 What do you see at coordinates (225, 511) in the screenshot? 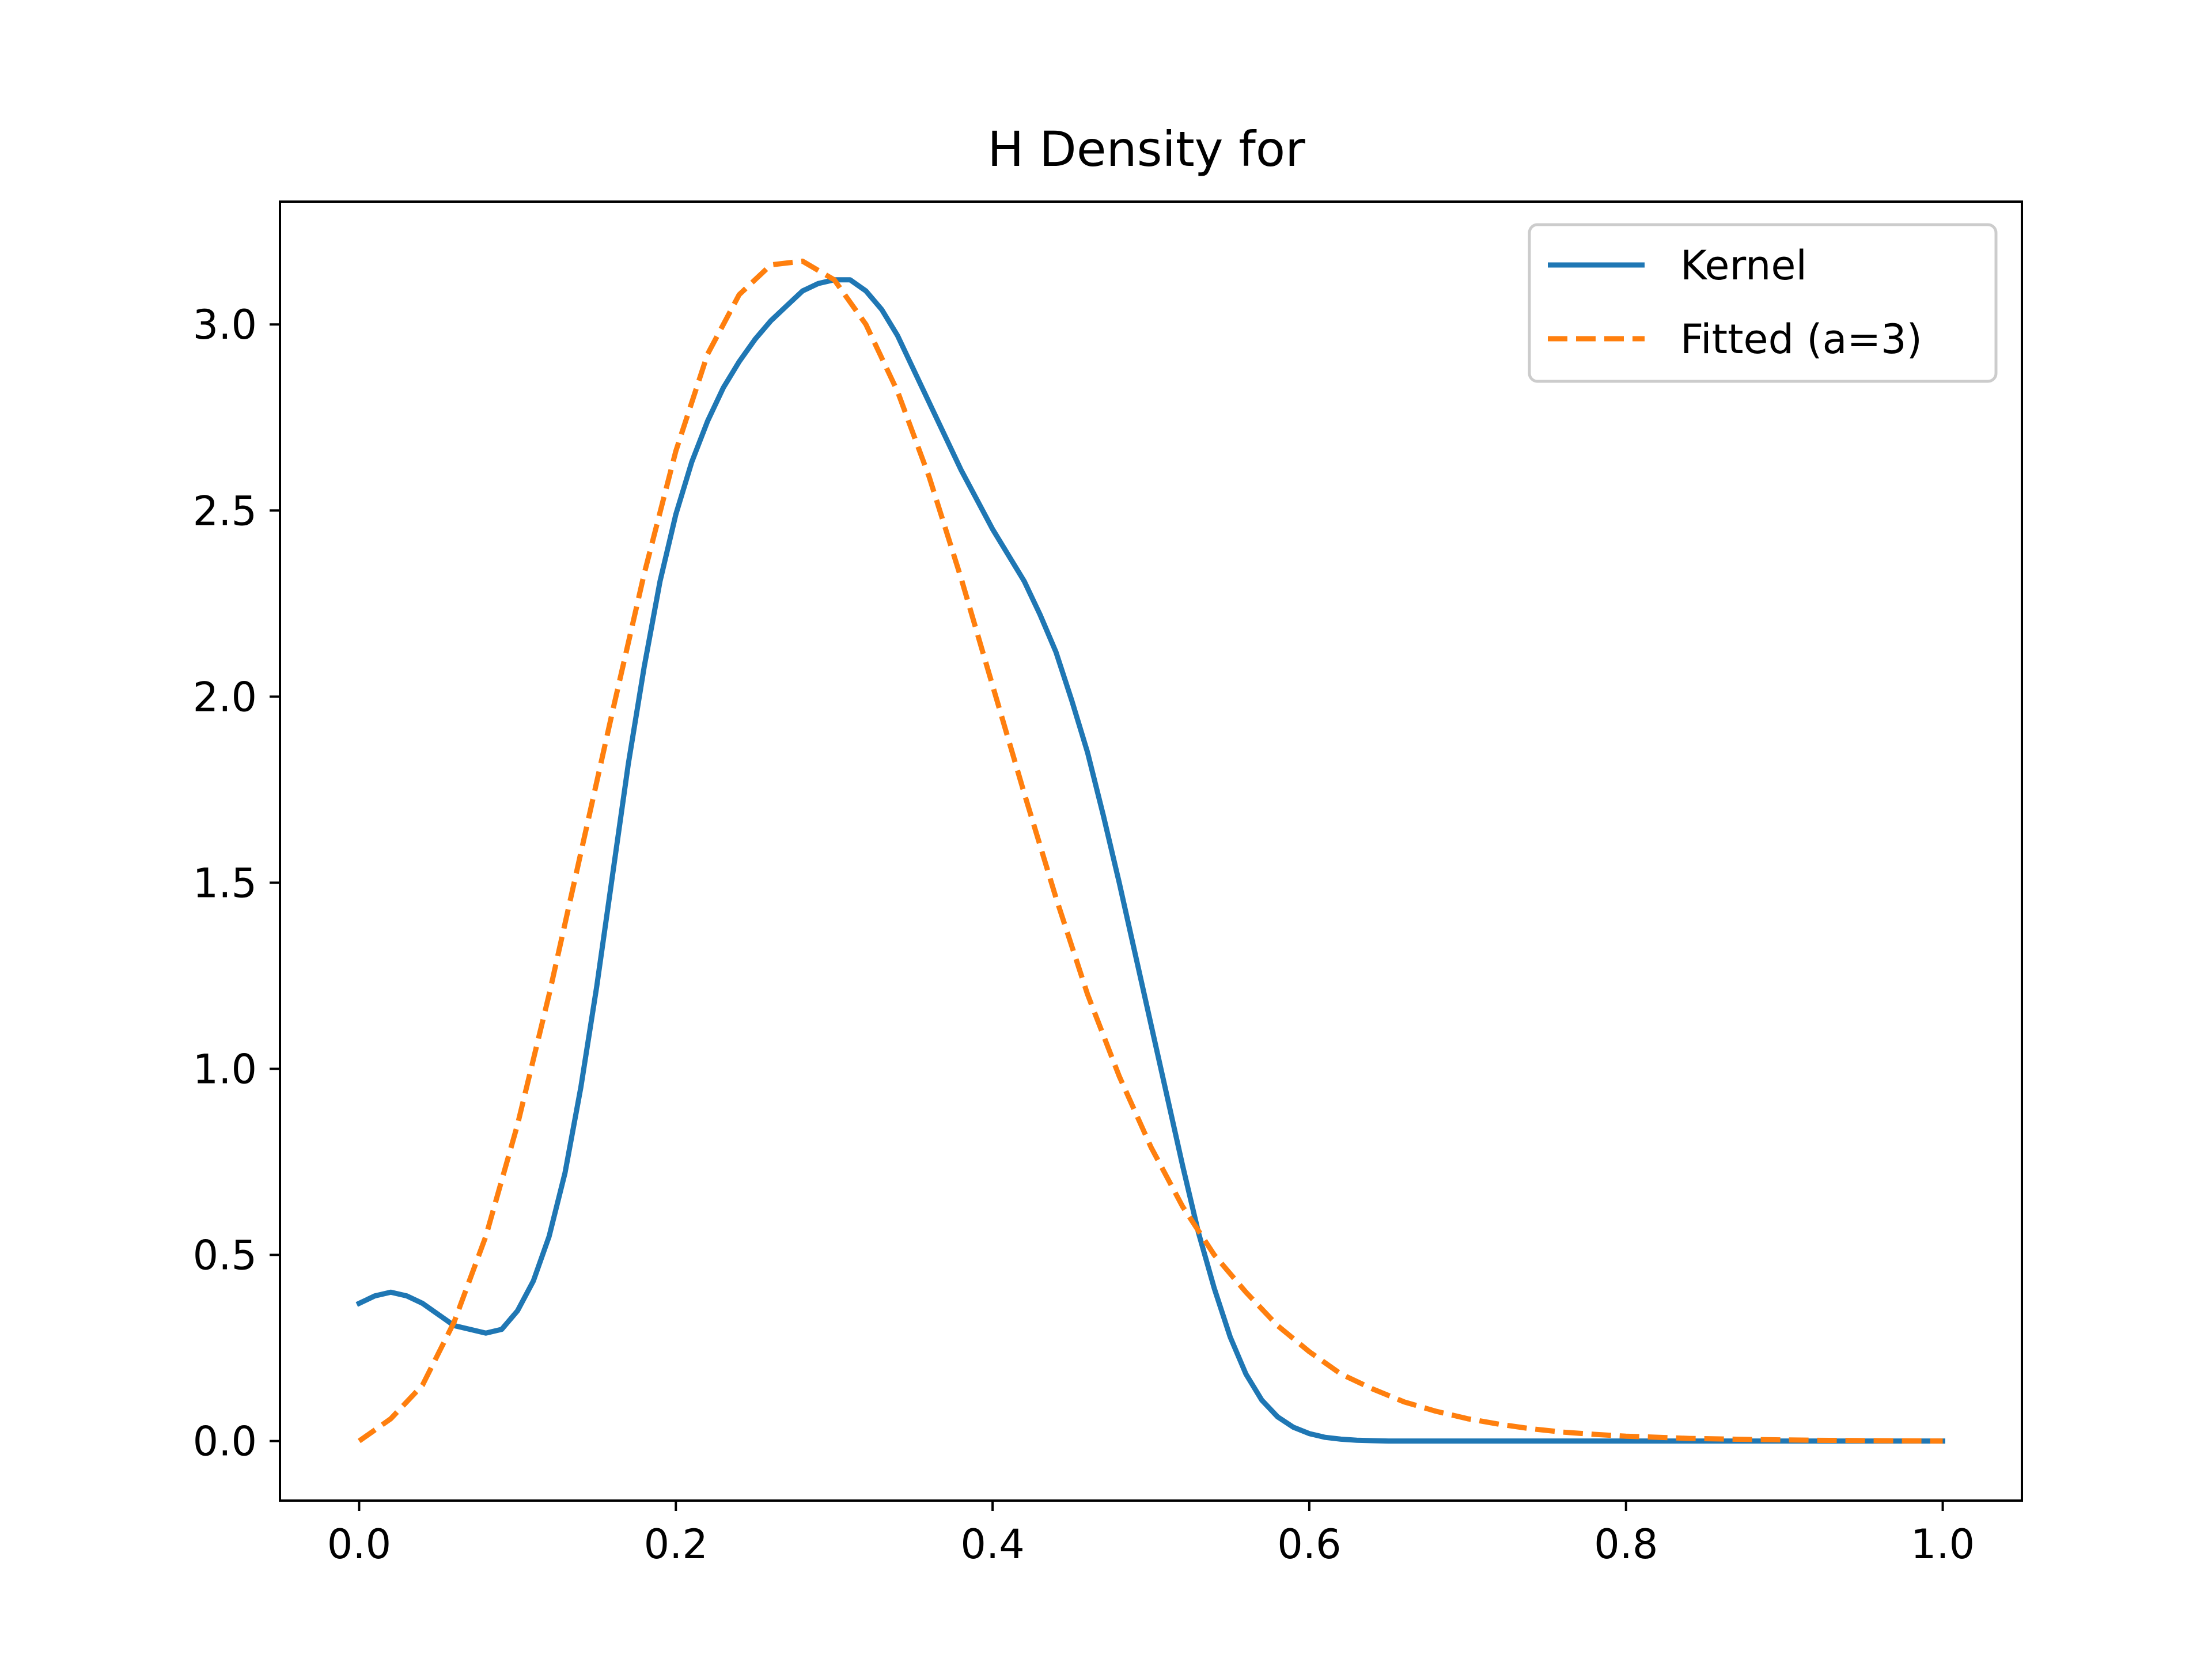
I see `y-tick-label: 2.5` at bounding box center [225, 511].